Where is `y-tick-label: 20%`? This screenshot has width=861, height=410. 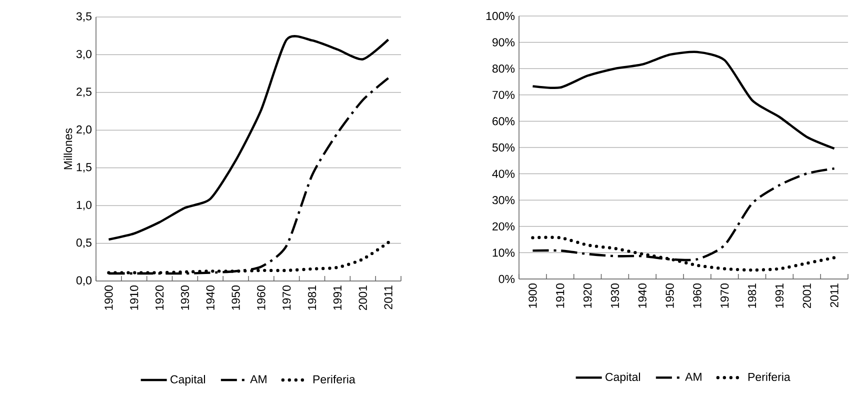 y-tick-label: 20% is located at coordinates (503, 226).